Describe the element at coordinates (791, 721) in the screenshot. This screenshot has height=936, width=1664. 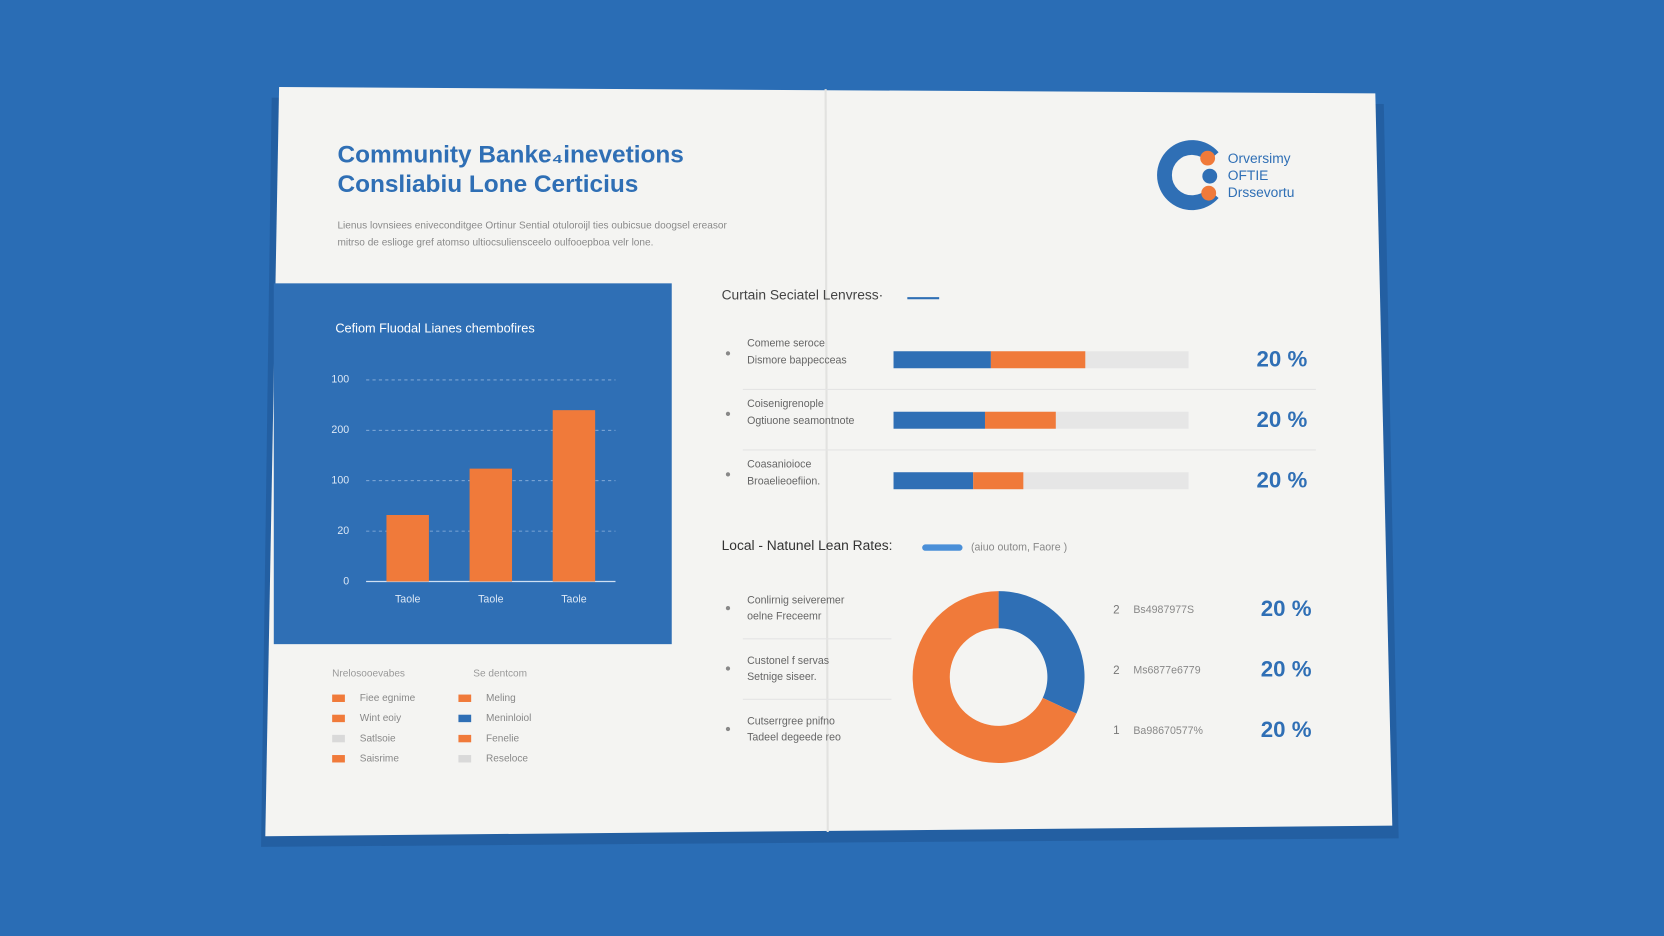
I see `row-label: Cutserrgree pnifno` at that location.